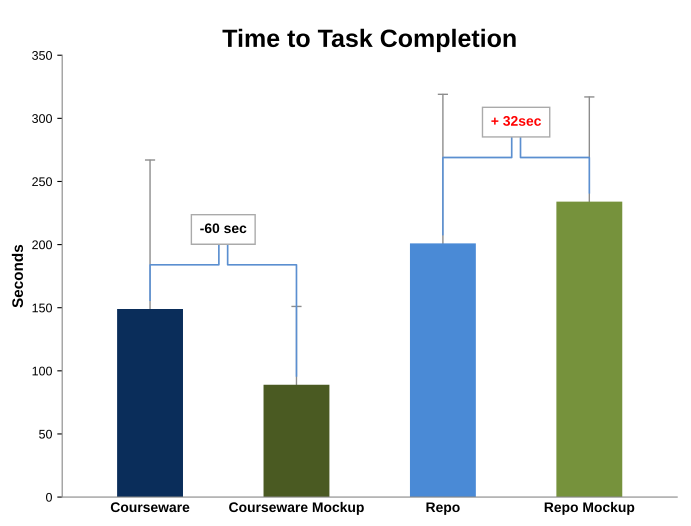 This screenshot has height=526, width=691. What do you see at coordinates (296, 508) in the screenshot?
I see `x-tick-label: Courseware Mockup` at bounding box center [296, 508].